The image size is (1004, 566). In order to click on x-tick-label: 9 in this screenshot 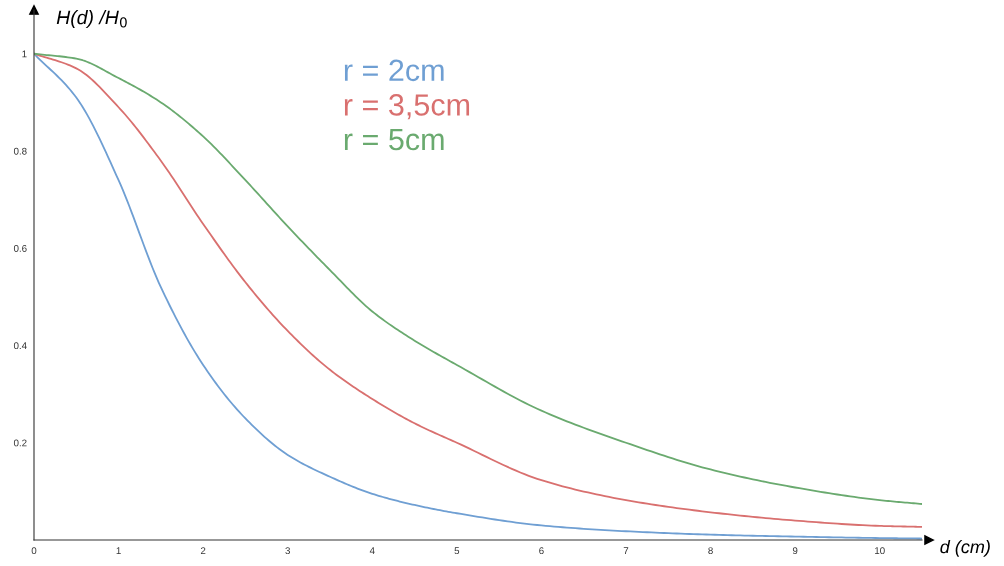, I will do `click(795, 551)`.